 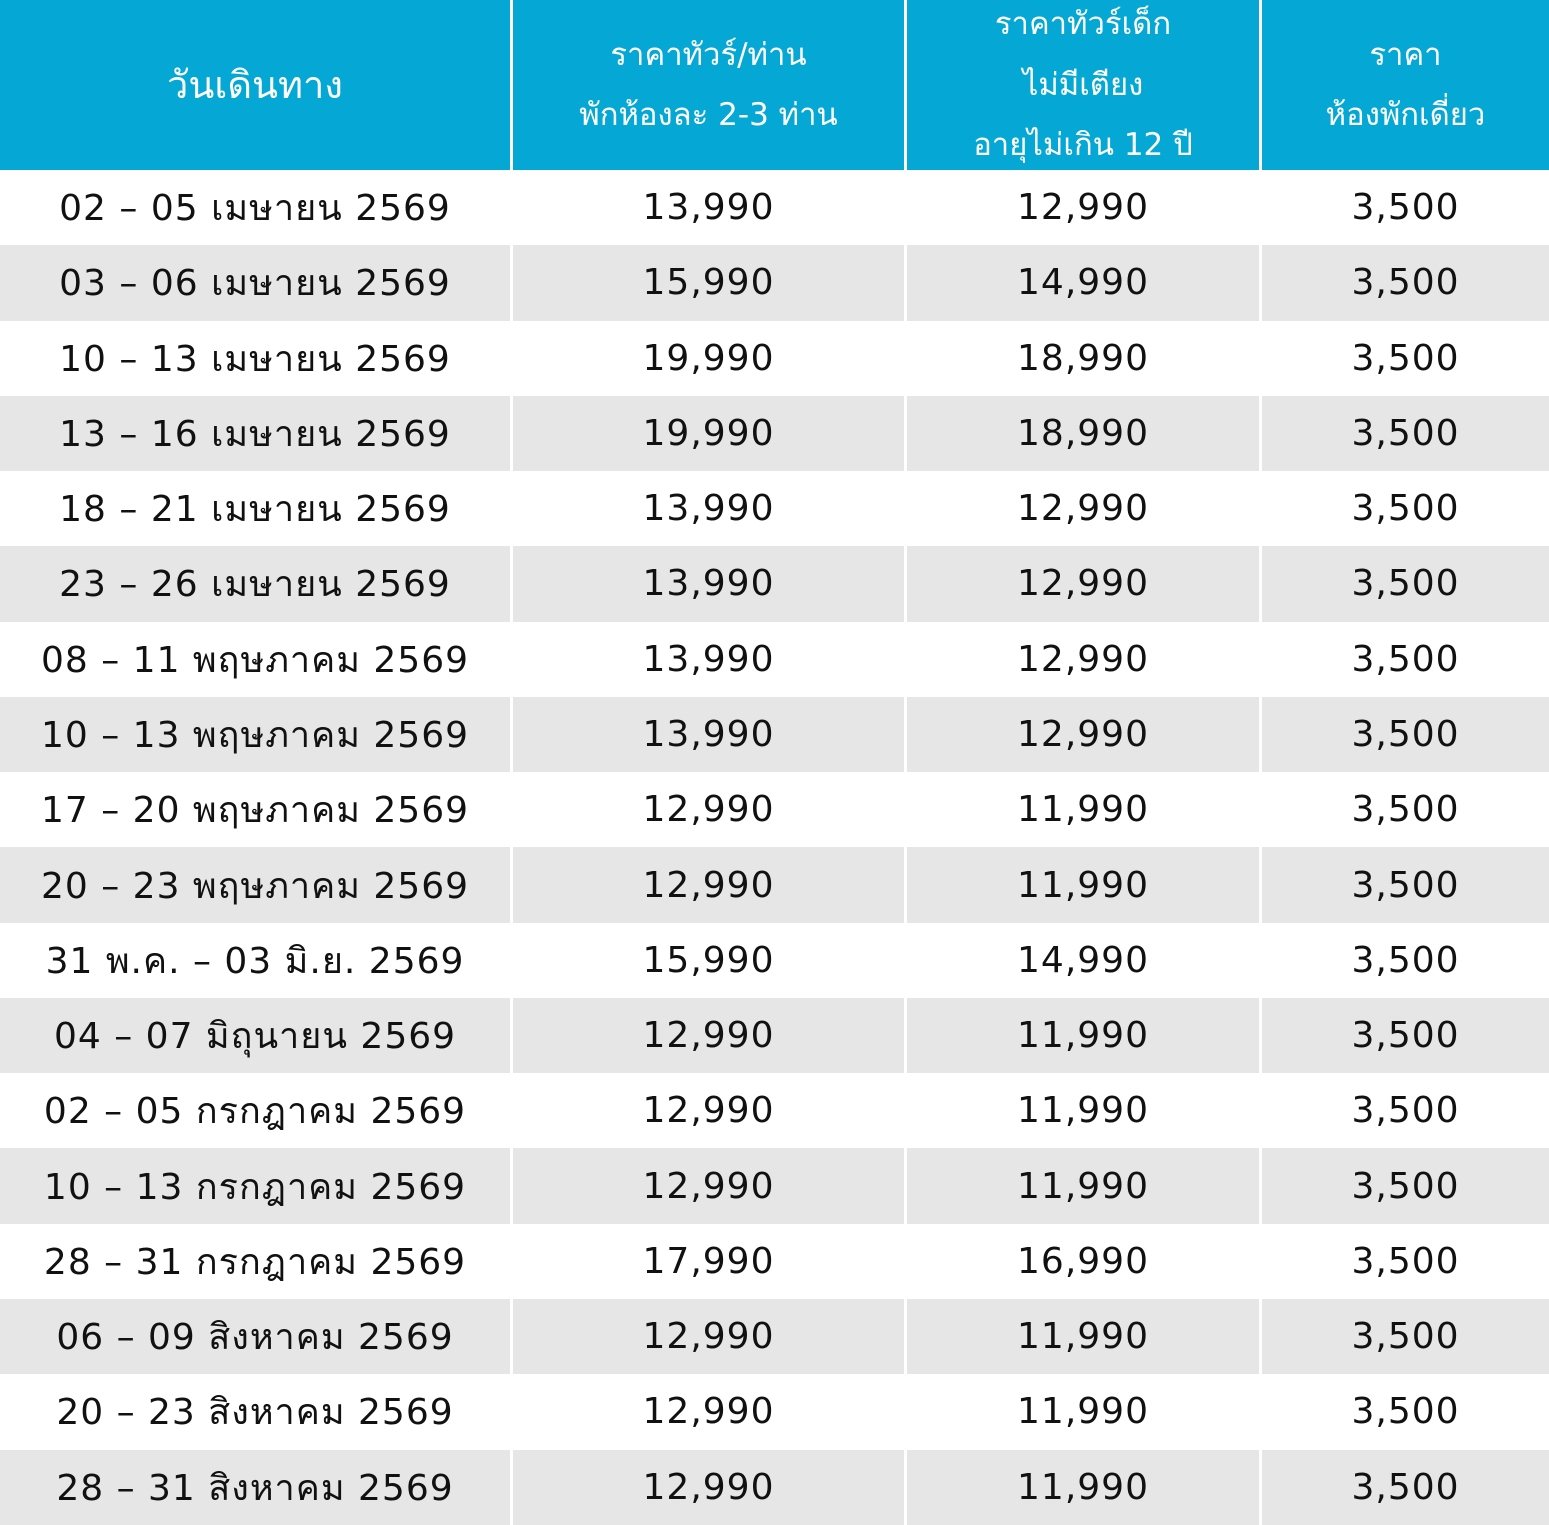 What do you see at coordinates (708, 54) in the screenshot?
I see `header-text: ราคาทัวร์/ท่าน` at bounding box center [708, 54].